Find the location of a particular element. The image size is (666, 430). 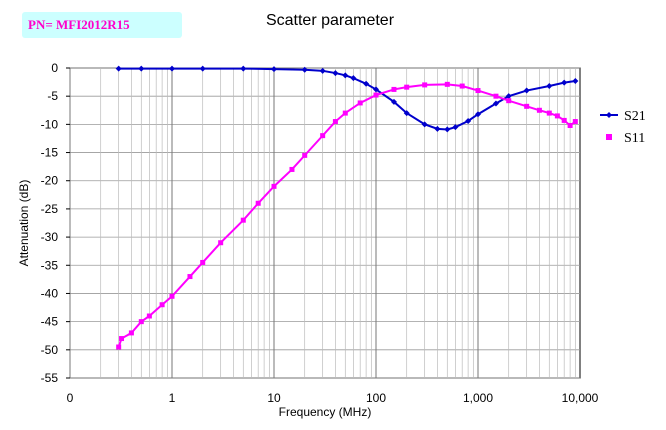

x-axis-label: Frequency (MHz) is located at coordinates (325, 412).